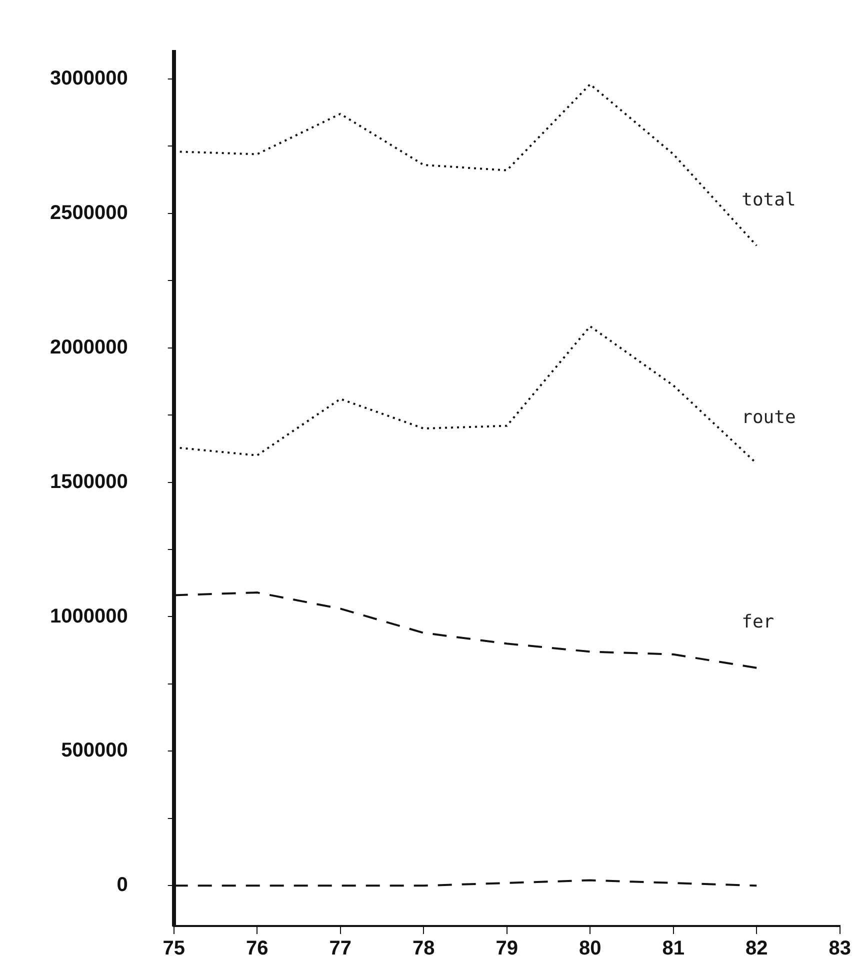 The image size is (854, 978). I want to click on series-label: fer, so click(758, 622).